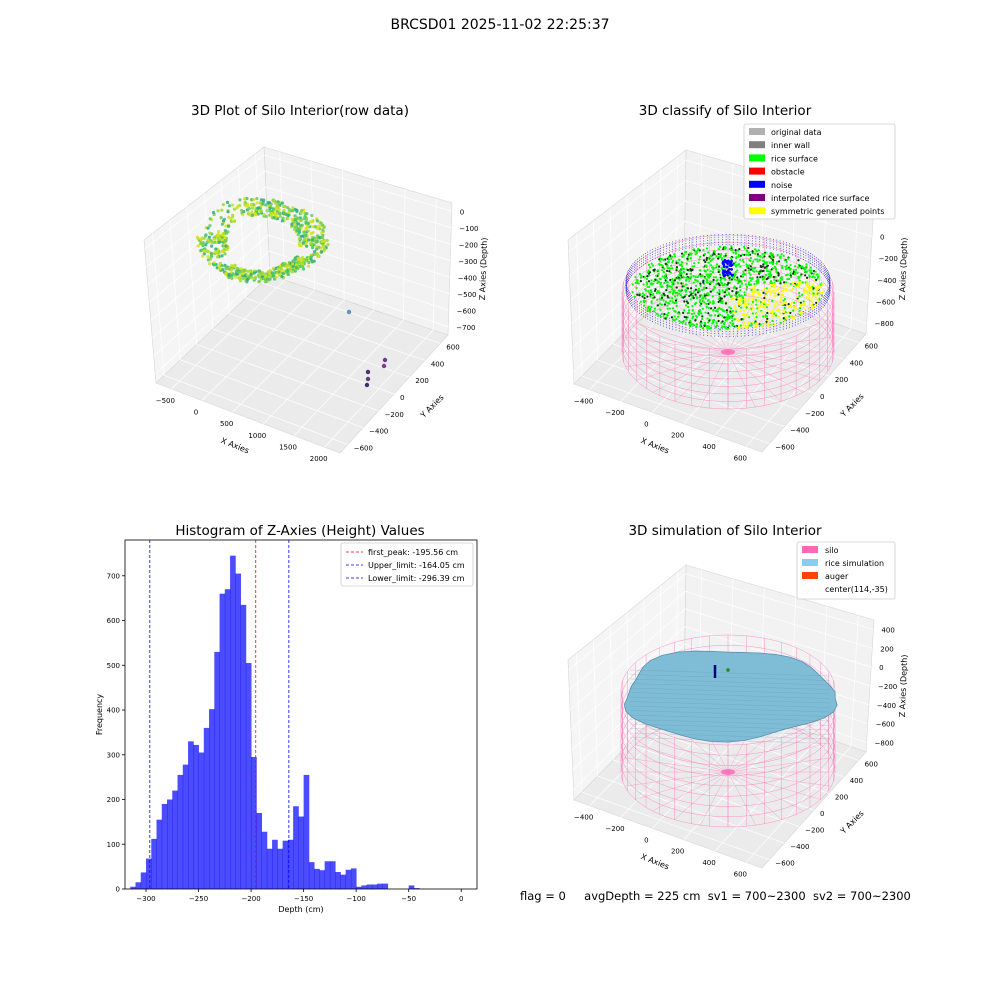  I want to click on legend-label: obstacle, so click(788, 172).